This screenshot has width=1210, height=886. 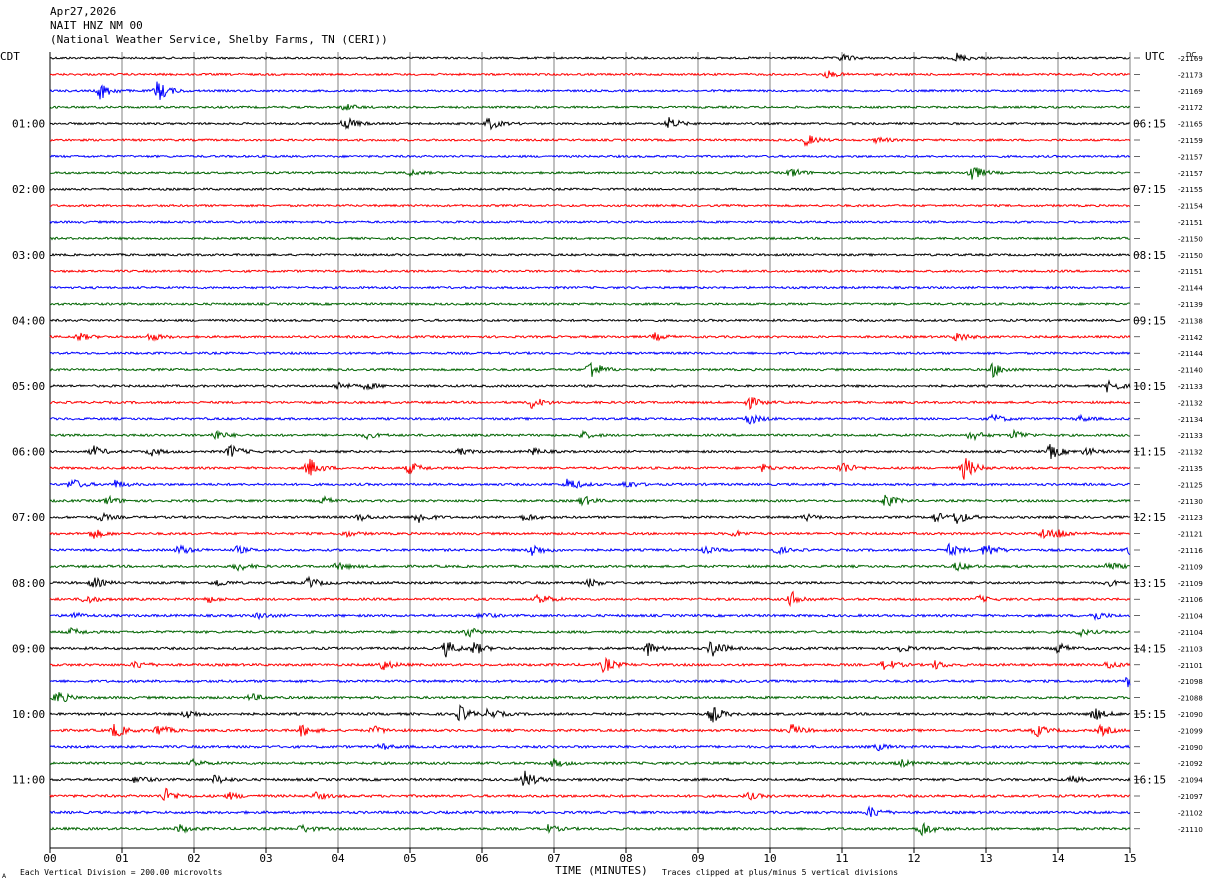 I want to click on dc-offset-label: -21104, so click(x=1190, y=617).